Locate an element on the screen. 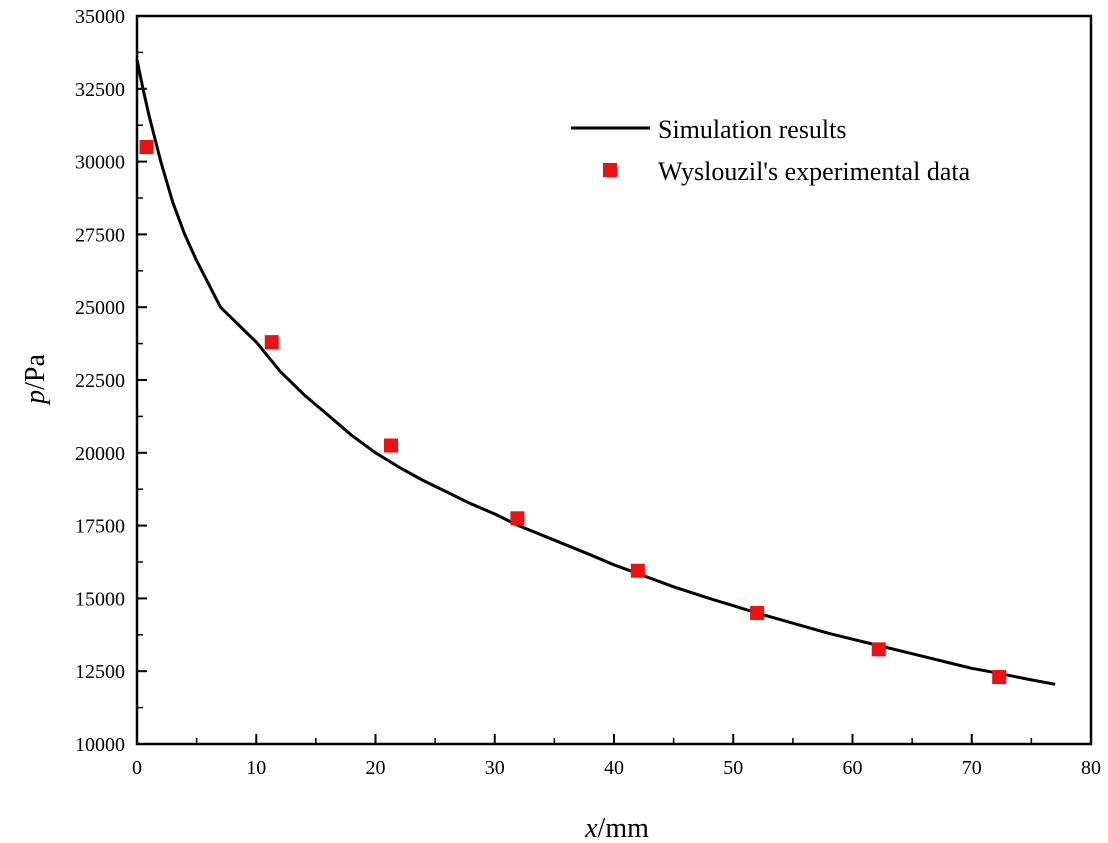 This screenshot has height=843, width=1108. y-axis-title: p/Pa is located at coordinates (35, 380).